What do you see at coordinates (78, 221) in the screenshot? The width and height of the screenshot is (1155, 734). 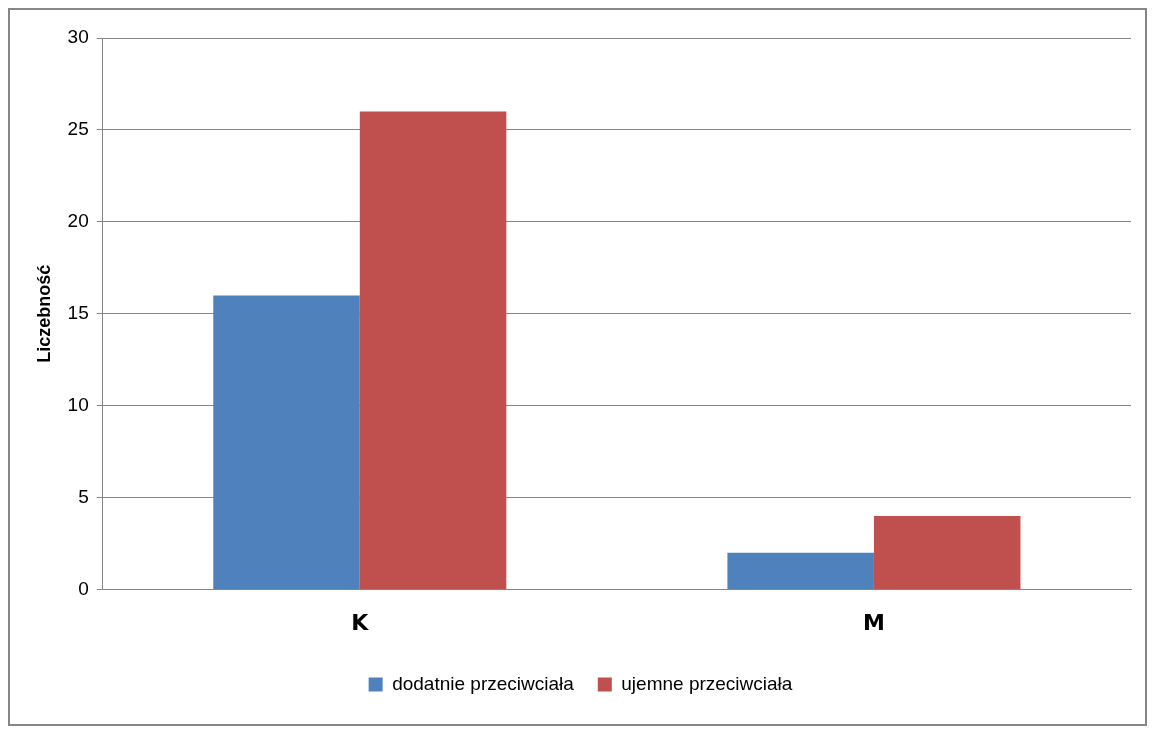 I see `y-tick-label: 20` at bounding box center [78, 221].